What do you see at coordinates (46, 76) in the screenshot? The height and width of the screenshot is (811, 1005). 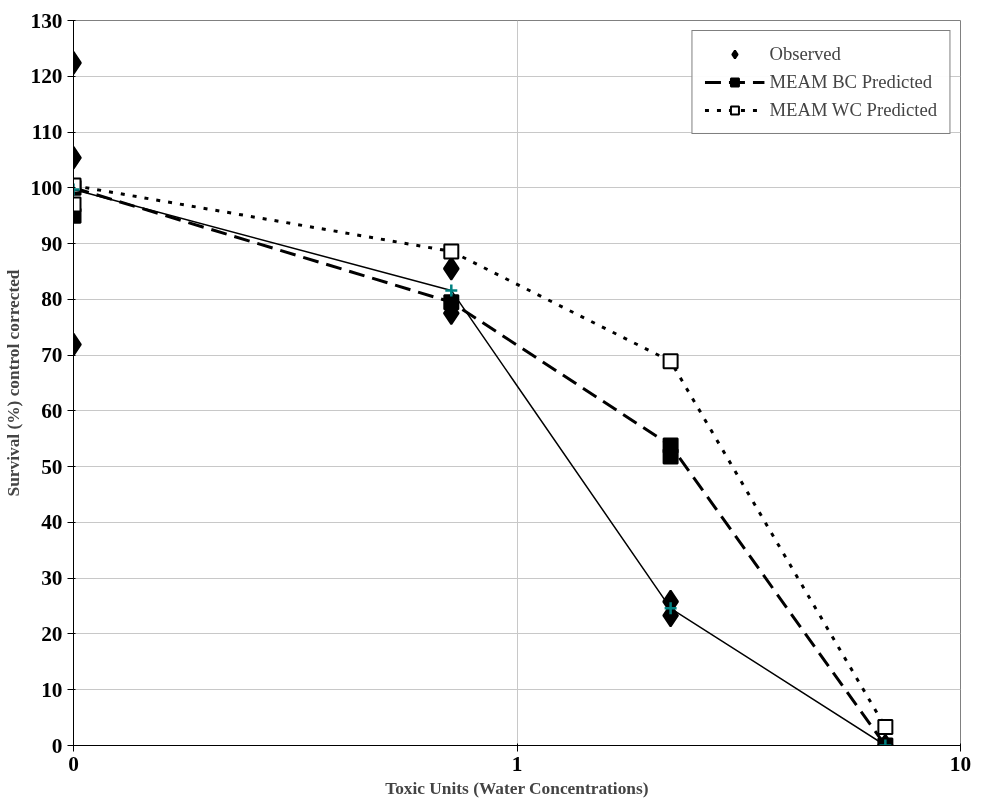 I see `y-tick-label: 120` at bounding box center [46, 76].